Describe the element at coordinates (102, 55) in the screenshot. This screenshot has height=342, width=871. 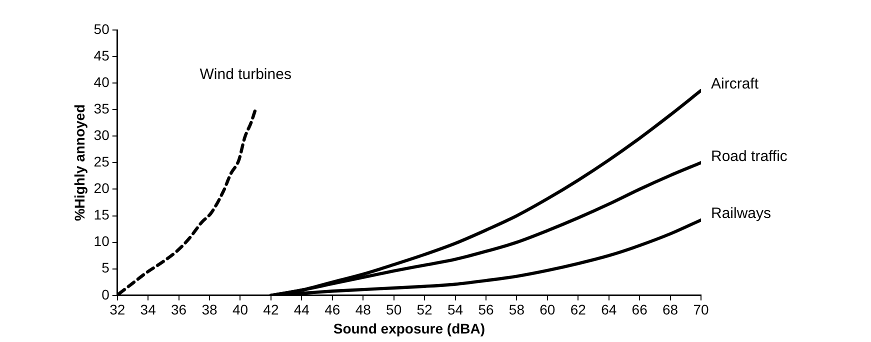
I see `y-tick-label: 45` at that location.